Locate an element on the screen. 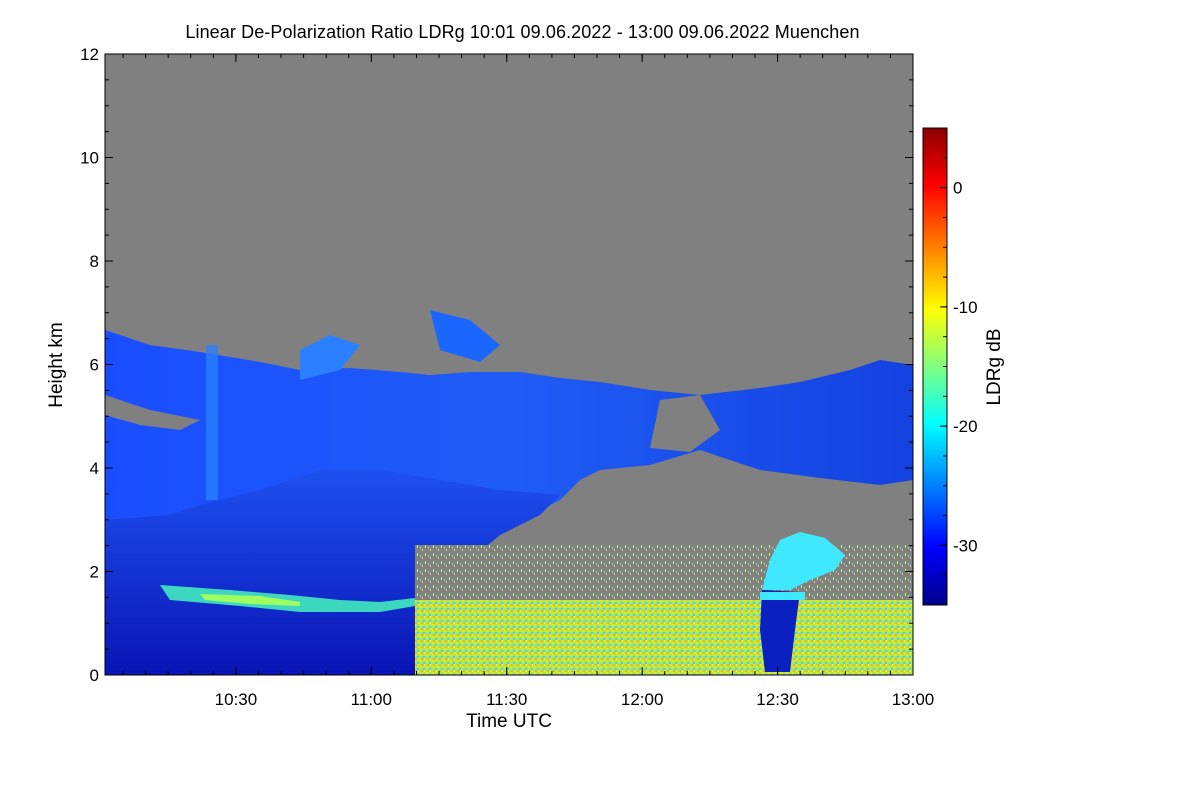 The height and width of the screenshot is (800, 1200). x-tick-label: 11:00 is located at coordinates (371, 699).